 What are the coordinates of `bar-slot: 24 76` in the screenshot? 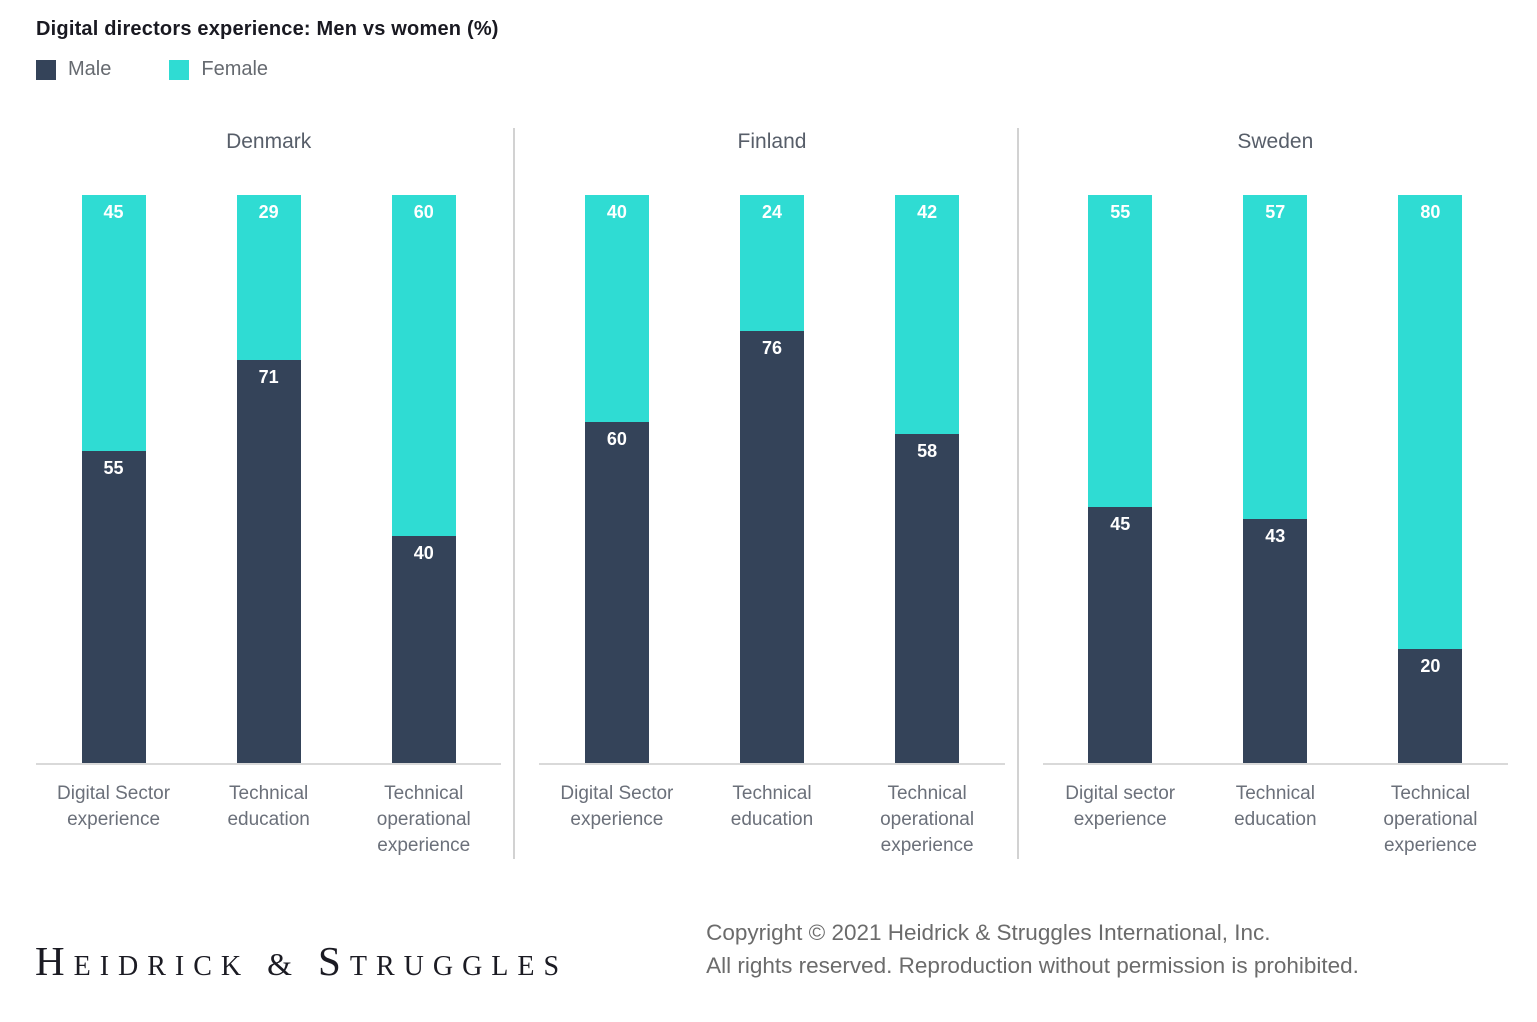 It's located at (771, 479).